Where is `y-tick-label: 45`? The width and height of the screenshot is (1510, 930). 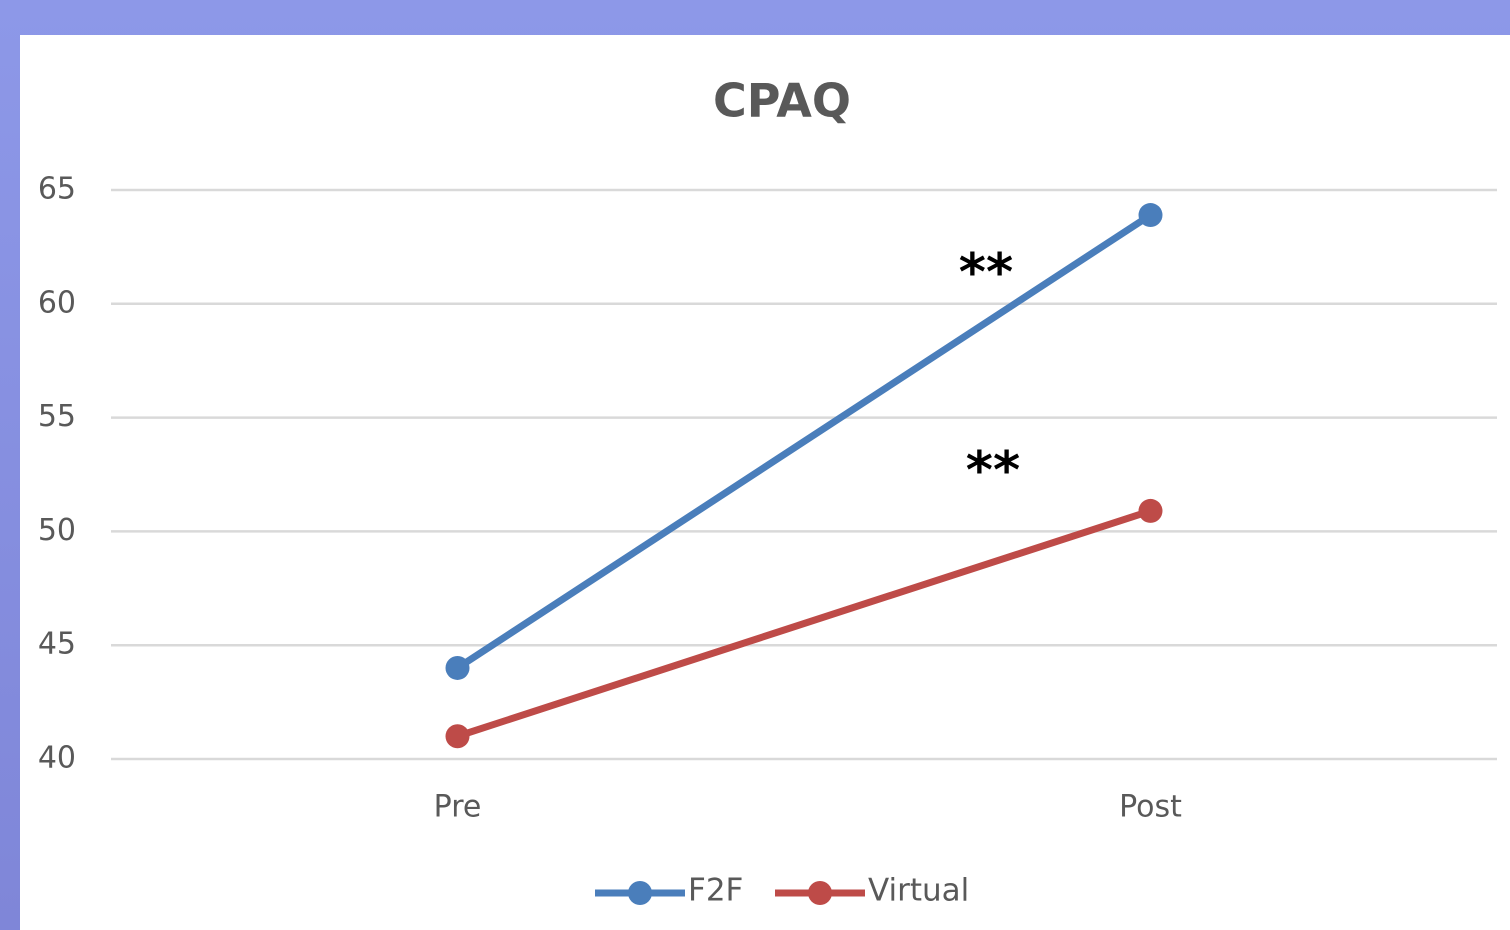 y-tick-label: 45 is located at coordinates (57, 644).